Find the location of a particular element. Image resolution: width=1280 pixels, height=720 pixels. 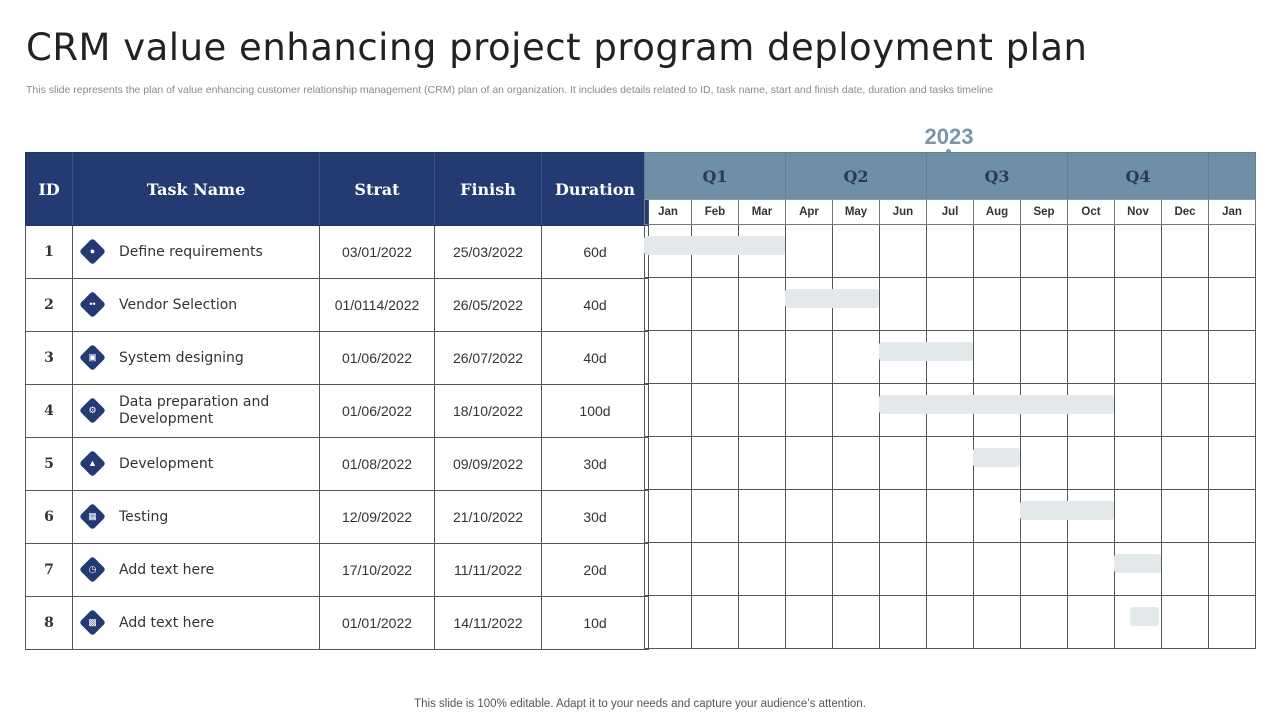

header-finish: Finish is located at coordinates (488, 189).